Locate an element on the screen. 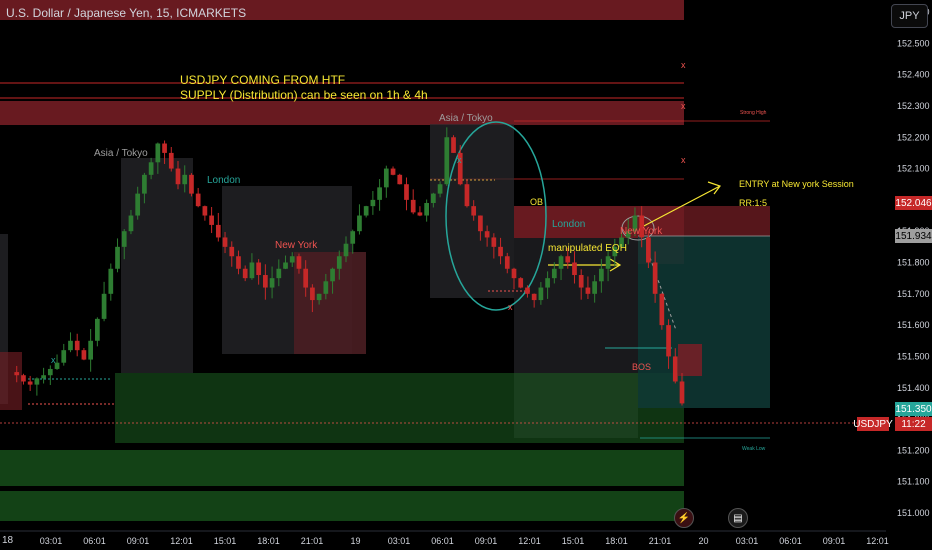 Image resolution: width=932 pixels, height=550 pixels. y-tick-label: 151.700 is located at coordinates (913, 294).